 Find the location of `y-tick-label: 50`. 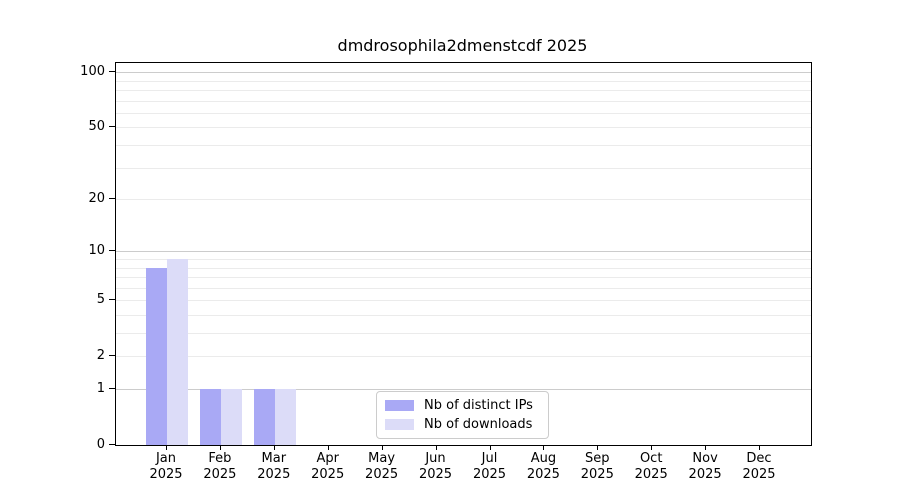

y-tick-label: 50 is located at coordinates (96, 126).